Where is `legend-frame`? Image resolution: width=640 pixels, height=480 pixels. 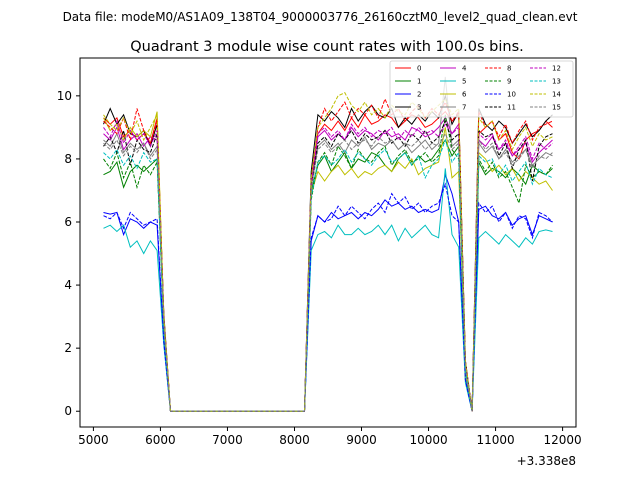
legend-frame is located at coordinates (481, 89).